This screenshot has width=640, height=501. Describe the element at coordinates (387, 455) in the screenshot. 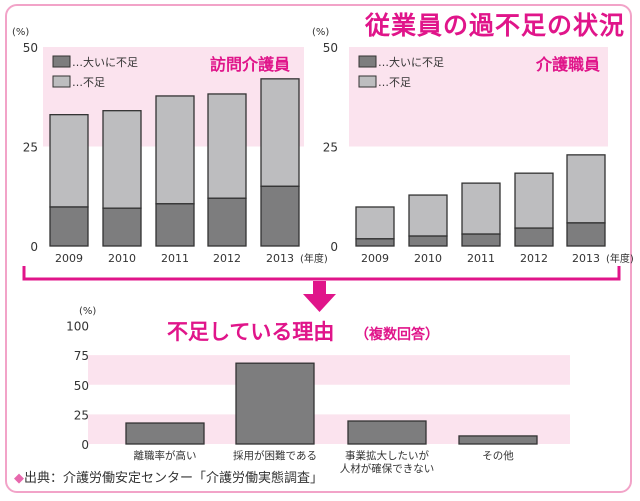

I see `chart2-xtick-2-line0: 事業拡大したいが` at that location.